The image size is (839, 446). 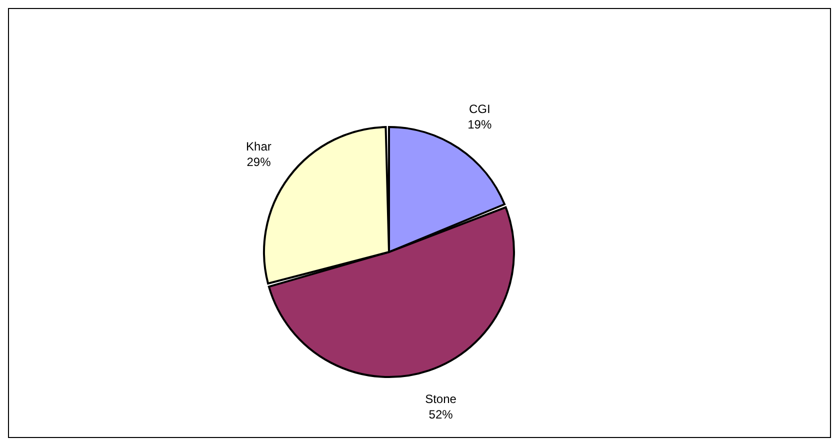 What do you see at coordinates (441, 399) in the screenshot?
I see `slice-label: Stone` at bounding box center [441, 399].